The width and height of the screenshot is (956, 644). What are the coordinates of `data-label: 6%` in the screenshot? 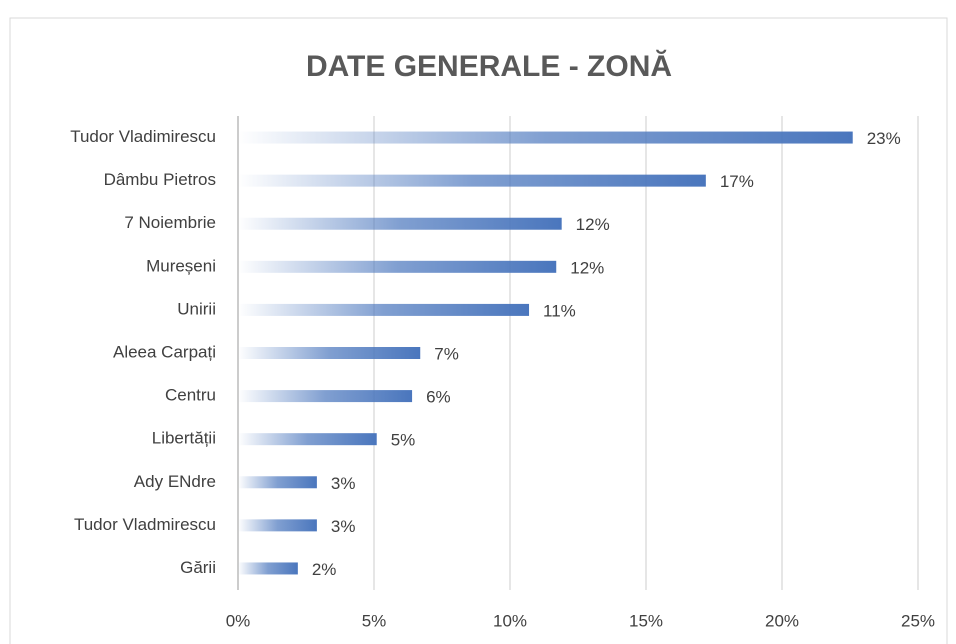 It's located at (438, 397).